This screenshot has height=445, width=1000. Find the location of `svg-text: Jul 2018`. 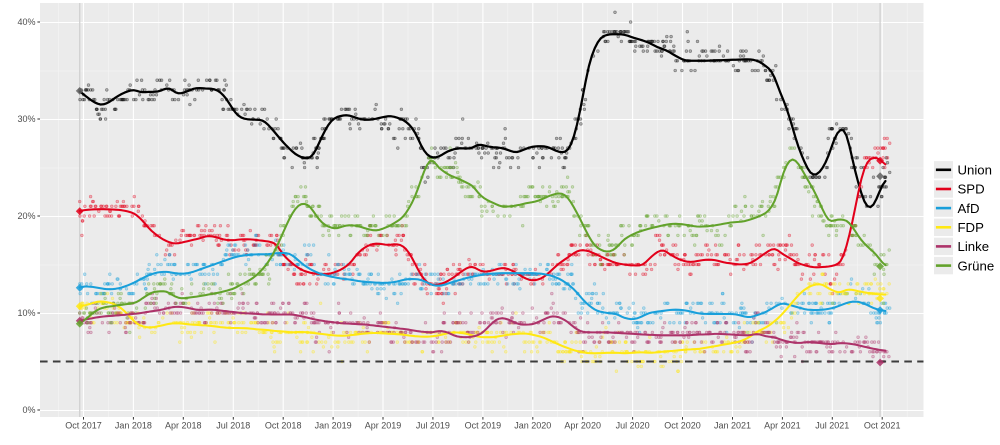

svg-text: Jul 2018 is located at coordinates (233, 426).